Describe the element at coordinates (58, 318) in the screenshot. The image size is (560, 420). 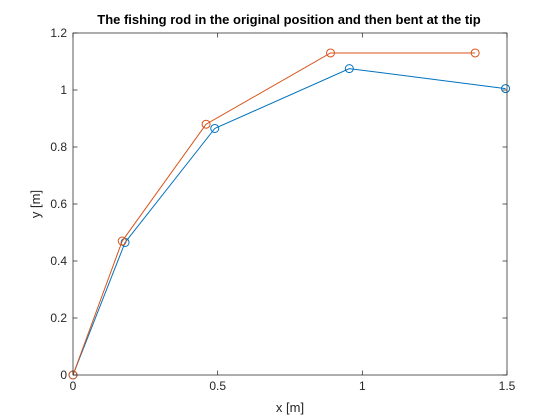
I see `y-tick-label: 0.2` at that location.